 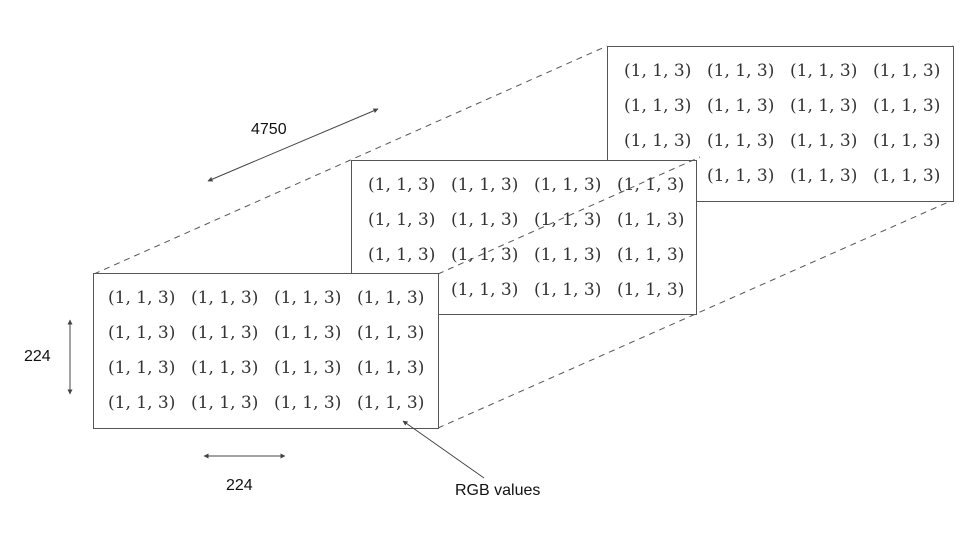 I want to click on rgb-pointer-arrow, so click(x=443, y=449).